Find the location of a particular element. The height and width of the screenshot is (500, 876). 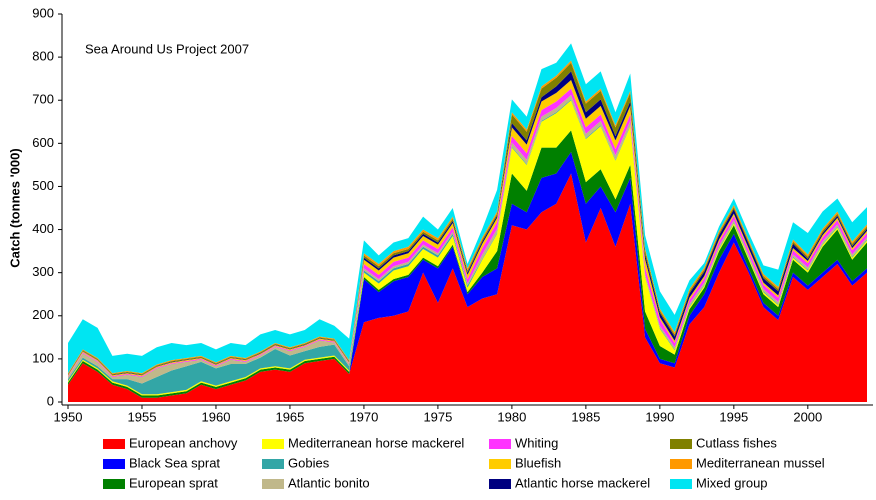

y-tick-label: 0 is located at coordinates (50, 400).